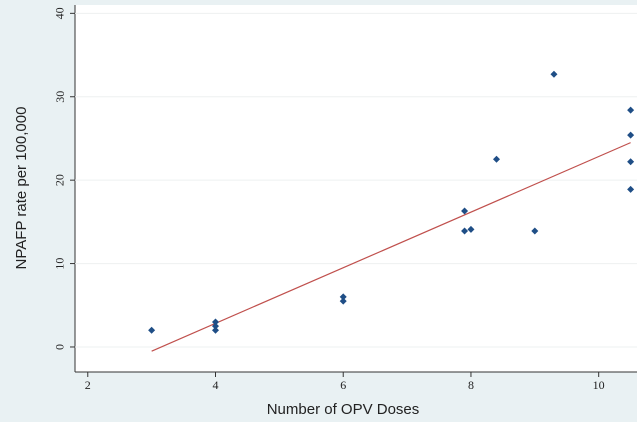 The height and width of the screenshot is (422, 637). I want to click on y-tick-label: 40, so click(60, 13).